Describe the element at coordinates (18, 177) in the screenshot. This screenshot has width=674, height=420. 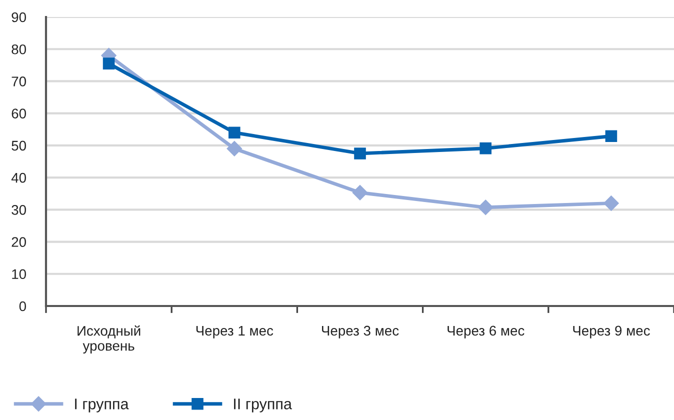
I see `y-tick-label: 40` at that location.